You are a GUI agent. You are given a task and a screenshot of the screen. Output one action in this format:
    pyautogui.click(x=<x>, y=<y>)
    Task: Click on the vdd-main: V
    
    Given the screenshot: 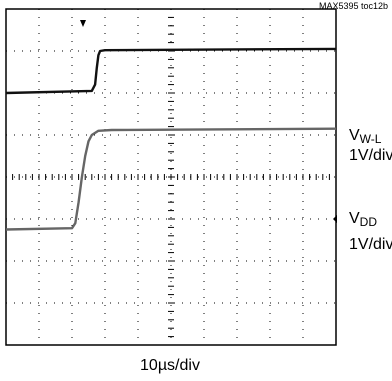 What is the action you would take?
    pyautogui.click(x=354, y=218)
    